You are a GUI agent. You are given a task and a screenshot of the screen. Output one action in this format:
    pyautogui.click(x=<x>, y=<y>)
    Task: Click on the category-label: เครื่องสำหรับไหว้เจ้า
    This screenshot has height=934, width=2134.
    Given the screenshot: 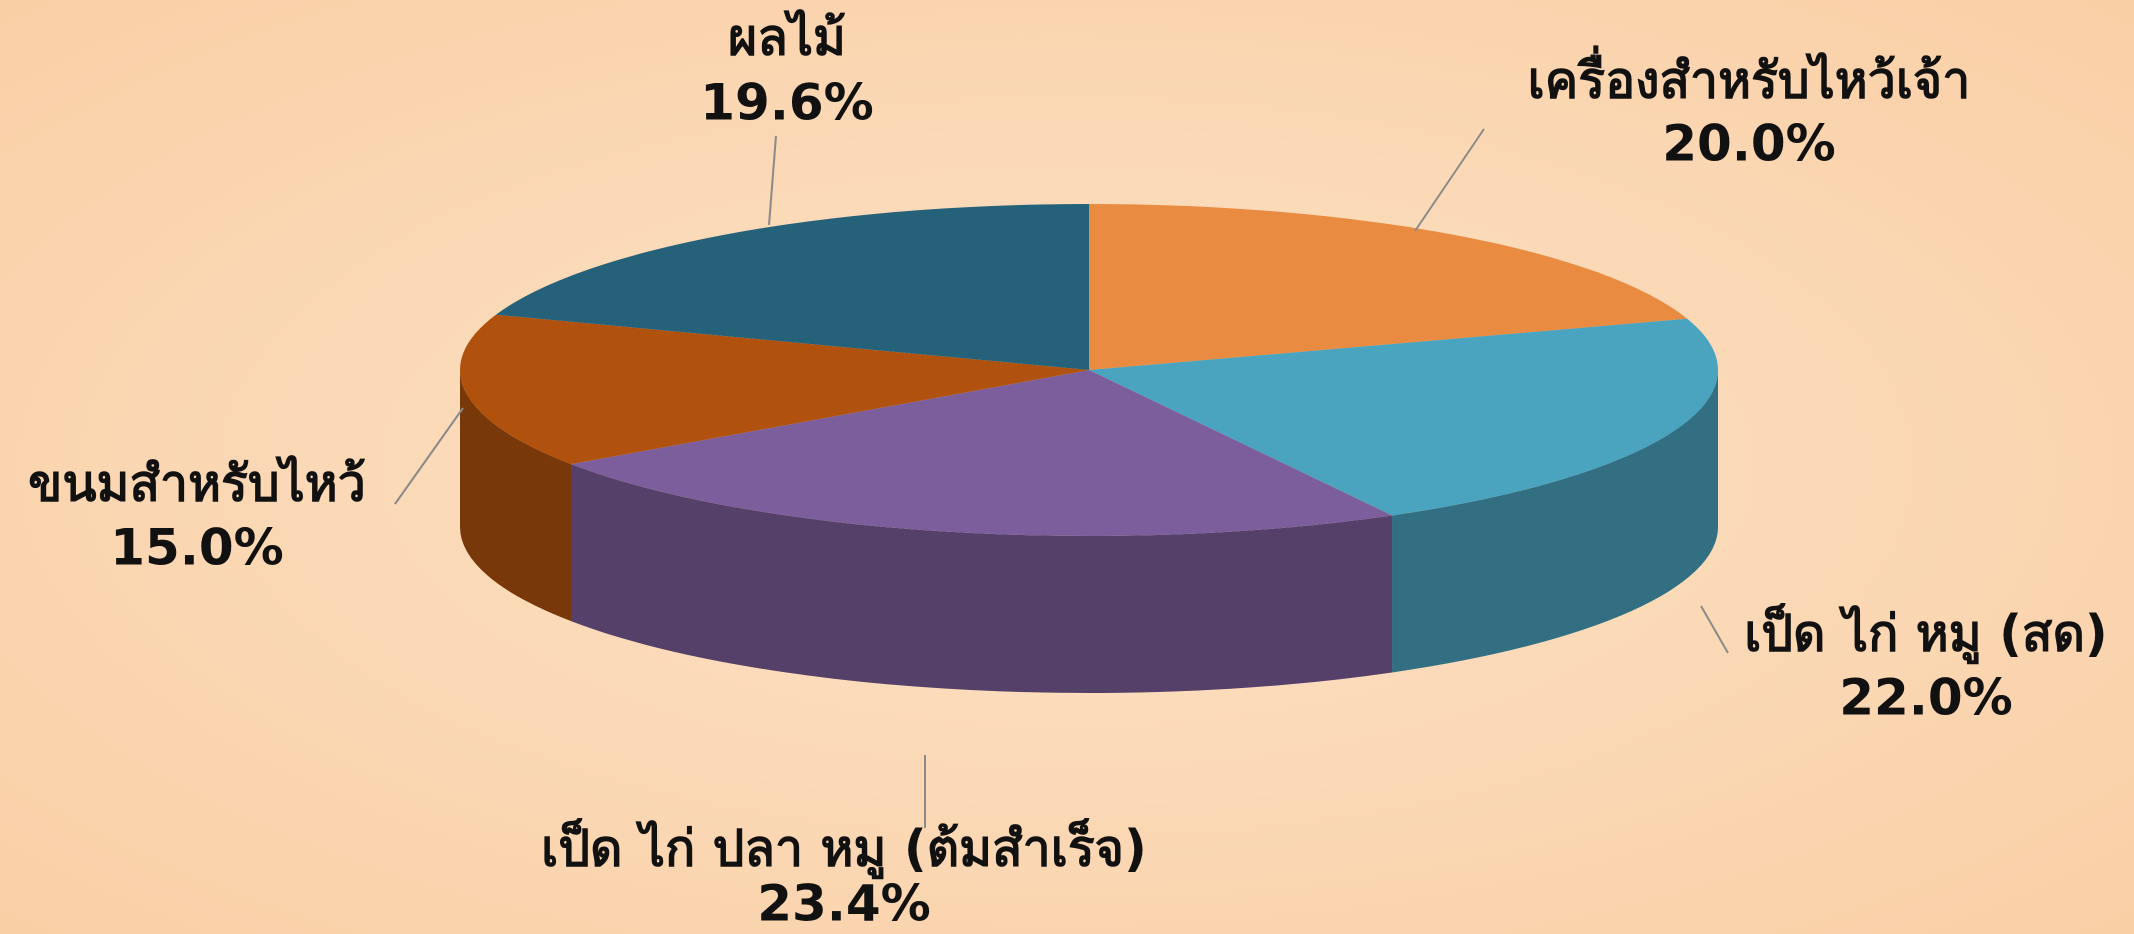 What is the action you would take?
    pyautogui.click(x=1749, y=78)
    